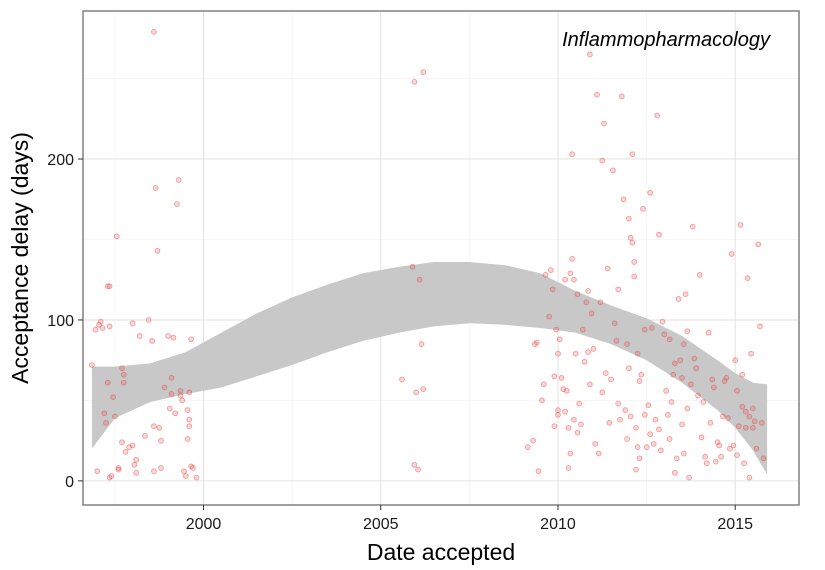 The image size is (825, 570). Describe the element at coordinates (69, 482) in the screenshot. I see `y-tick-label: 0` at that location.